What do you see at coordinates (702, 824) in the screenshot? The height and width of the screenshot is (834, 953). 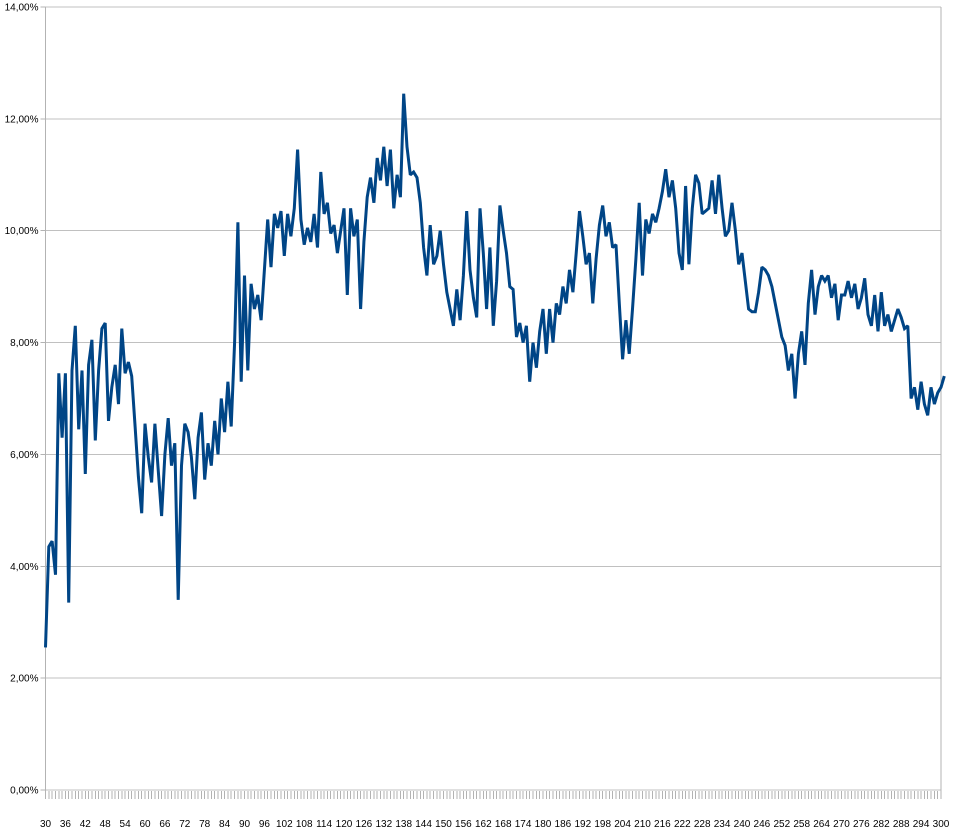 I see `x-tick-label: 228` at bounding box center [702, 824].